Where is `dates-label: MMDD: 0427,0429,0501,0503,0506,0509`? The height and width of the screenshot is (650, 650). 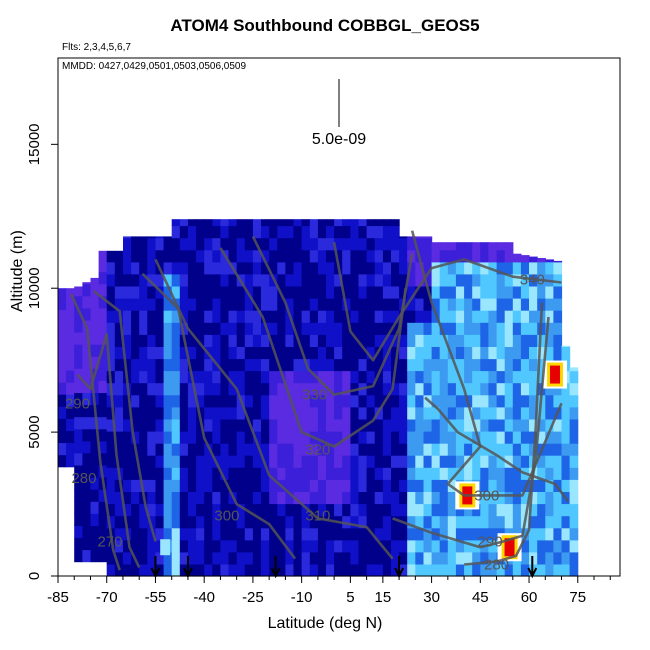
dates-label: MMDD: 0427,0429,0501,0503,0506,0509 is located at coordinates (154, 66).